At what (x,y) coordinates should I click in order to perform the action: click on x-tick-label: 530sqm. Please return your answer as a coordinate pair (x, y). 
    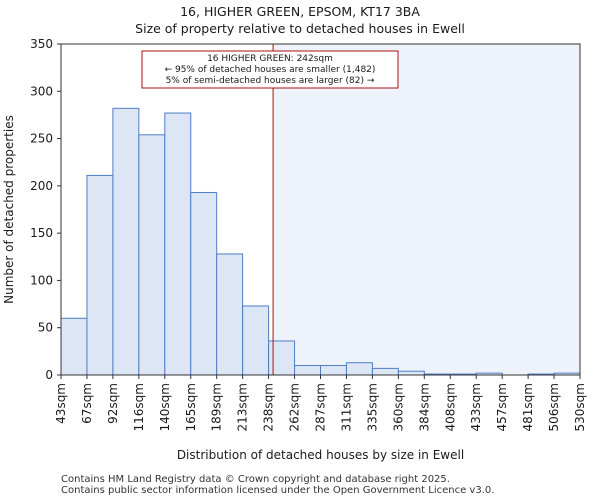
    Looking at the image, I should click on (580, 407).